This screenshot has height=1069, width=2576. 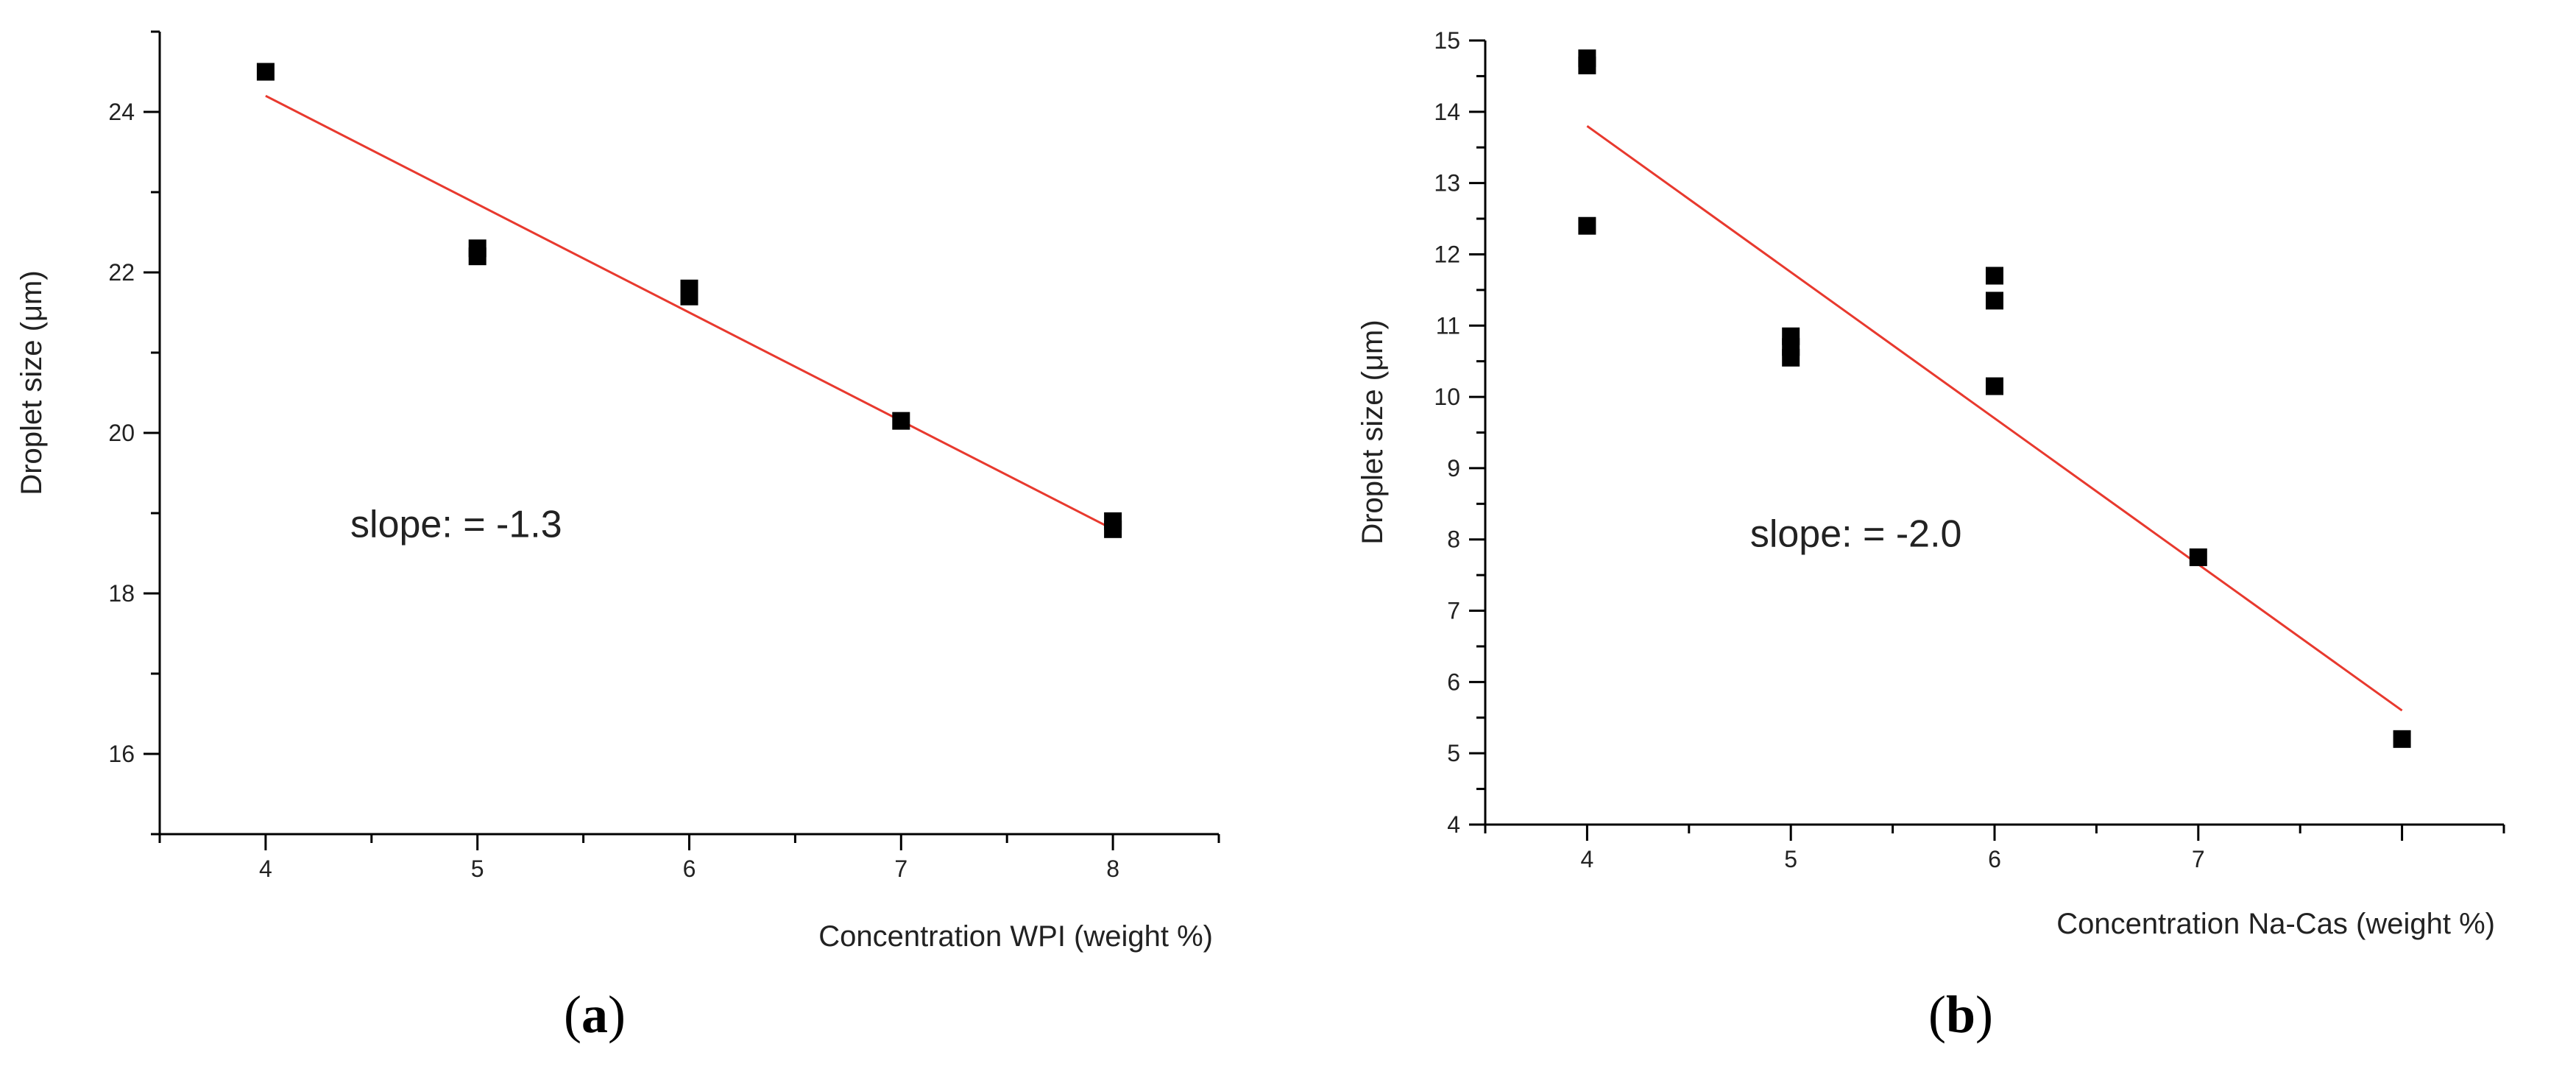 What do you see at coordinates (1447, 112) in the screenshot?
I see `panel-b-y-tick-label: 14` at bounding box center [1447, 112].